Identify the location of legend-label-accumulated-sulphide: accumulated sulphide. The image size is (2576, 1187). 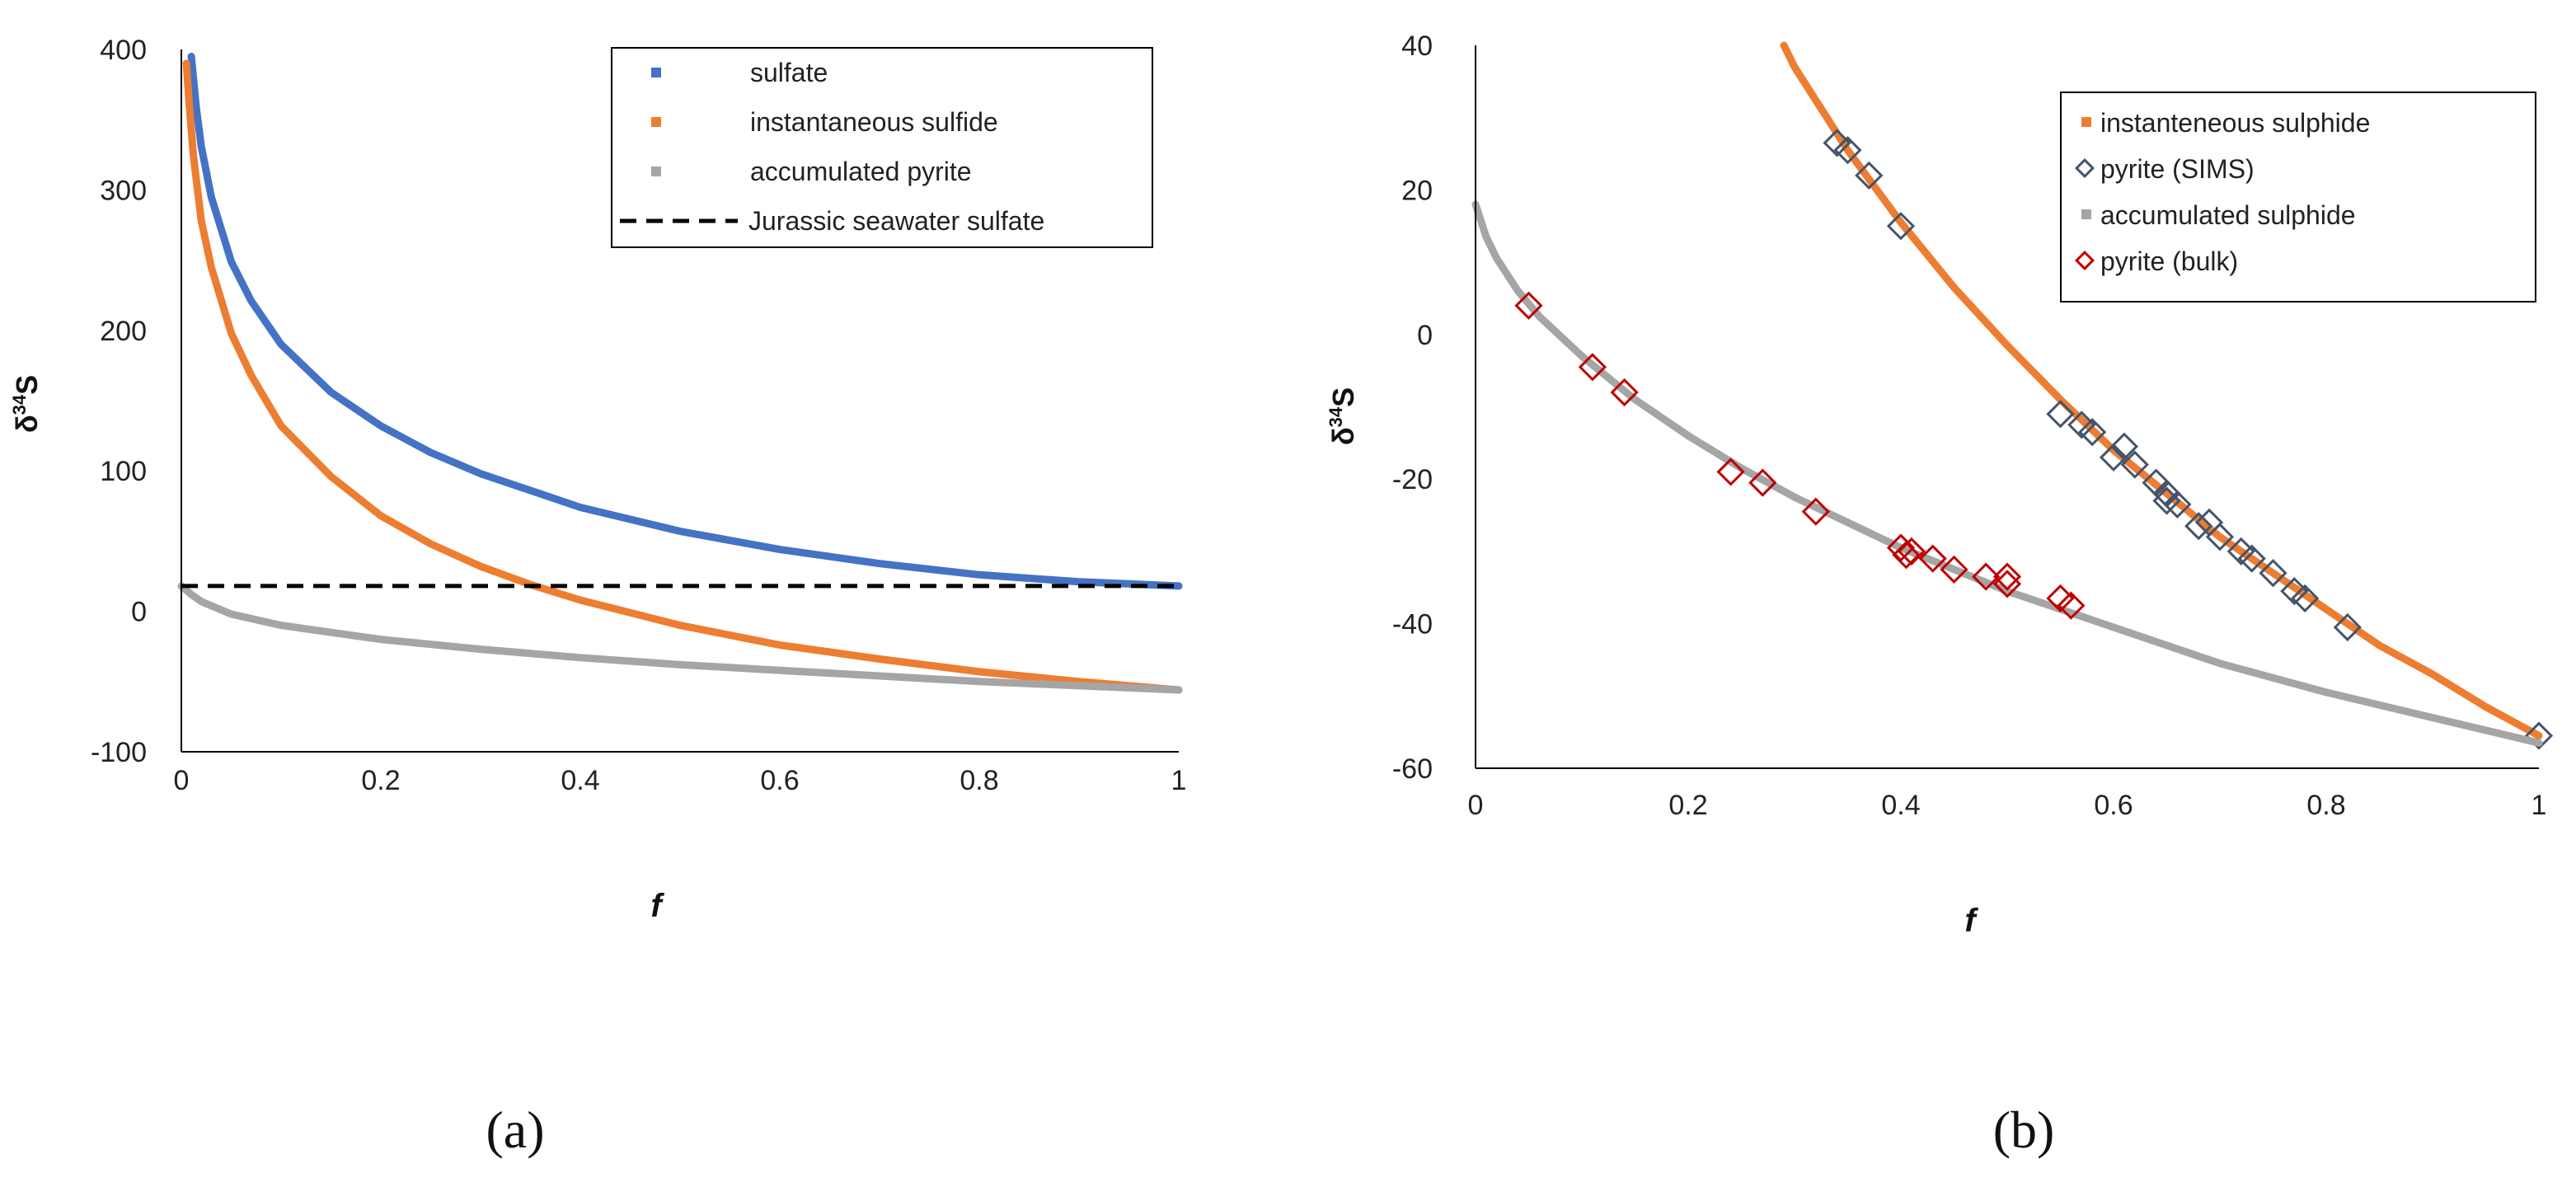
(2228, 215).